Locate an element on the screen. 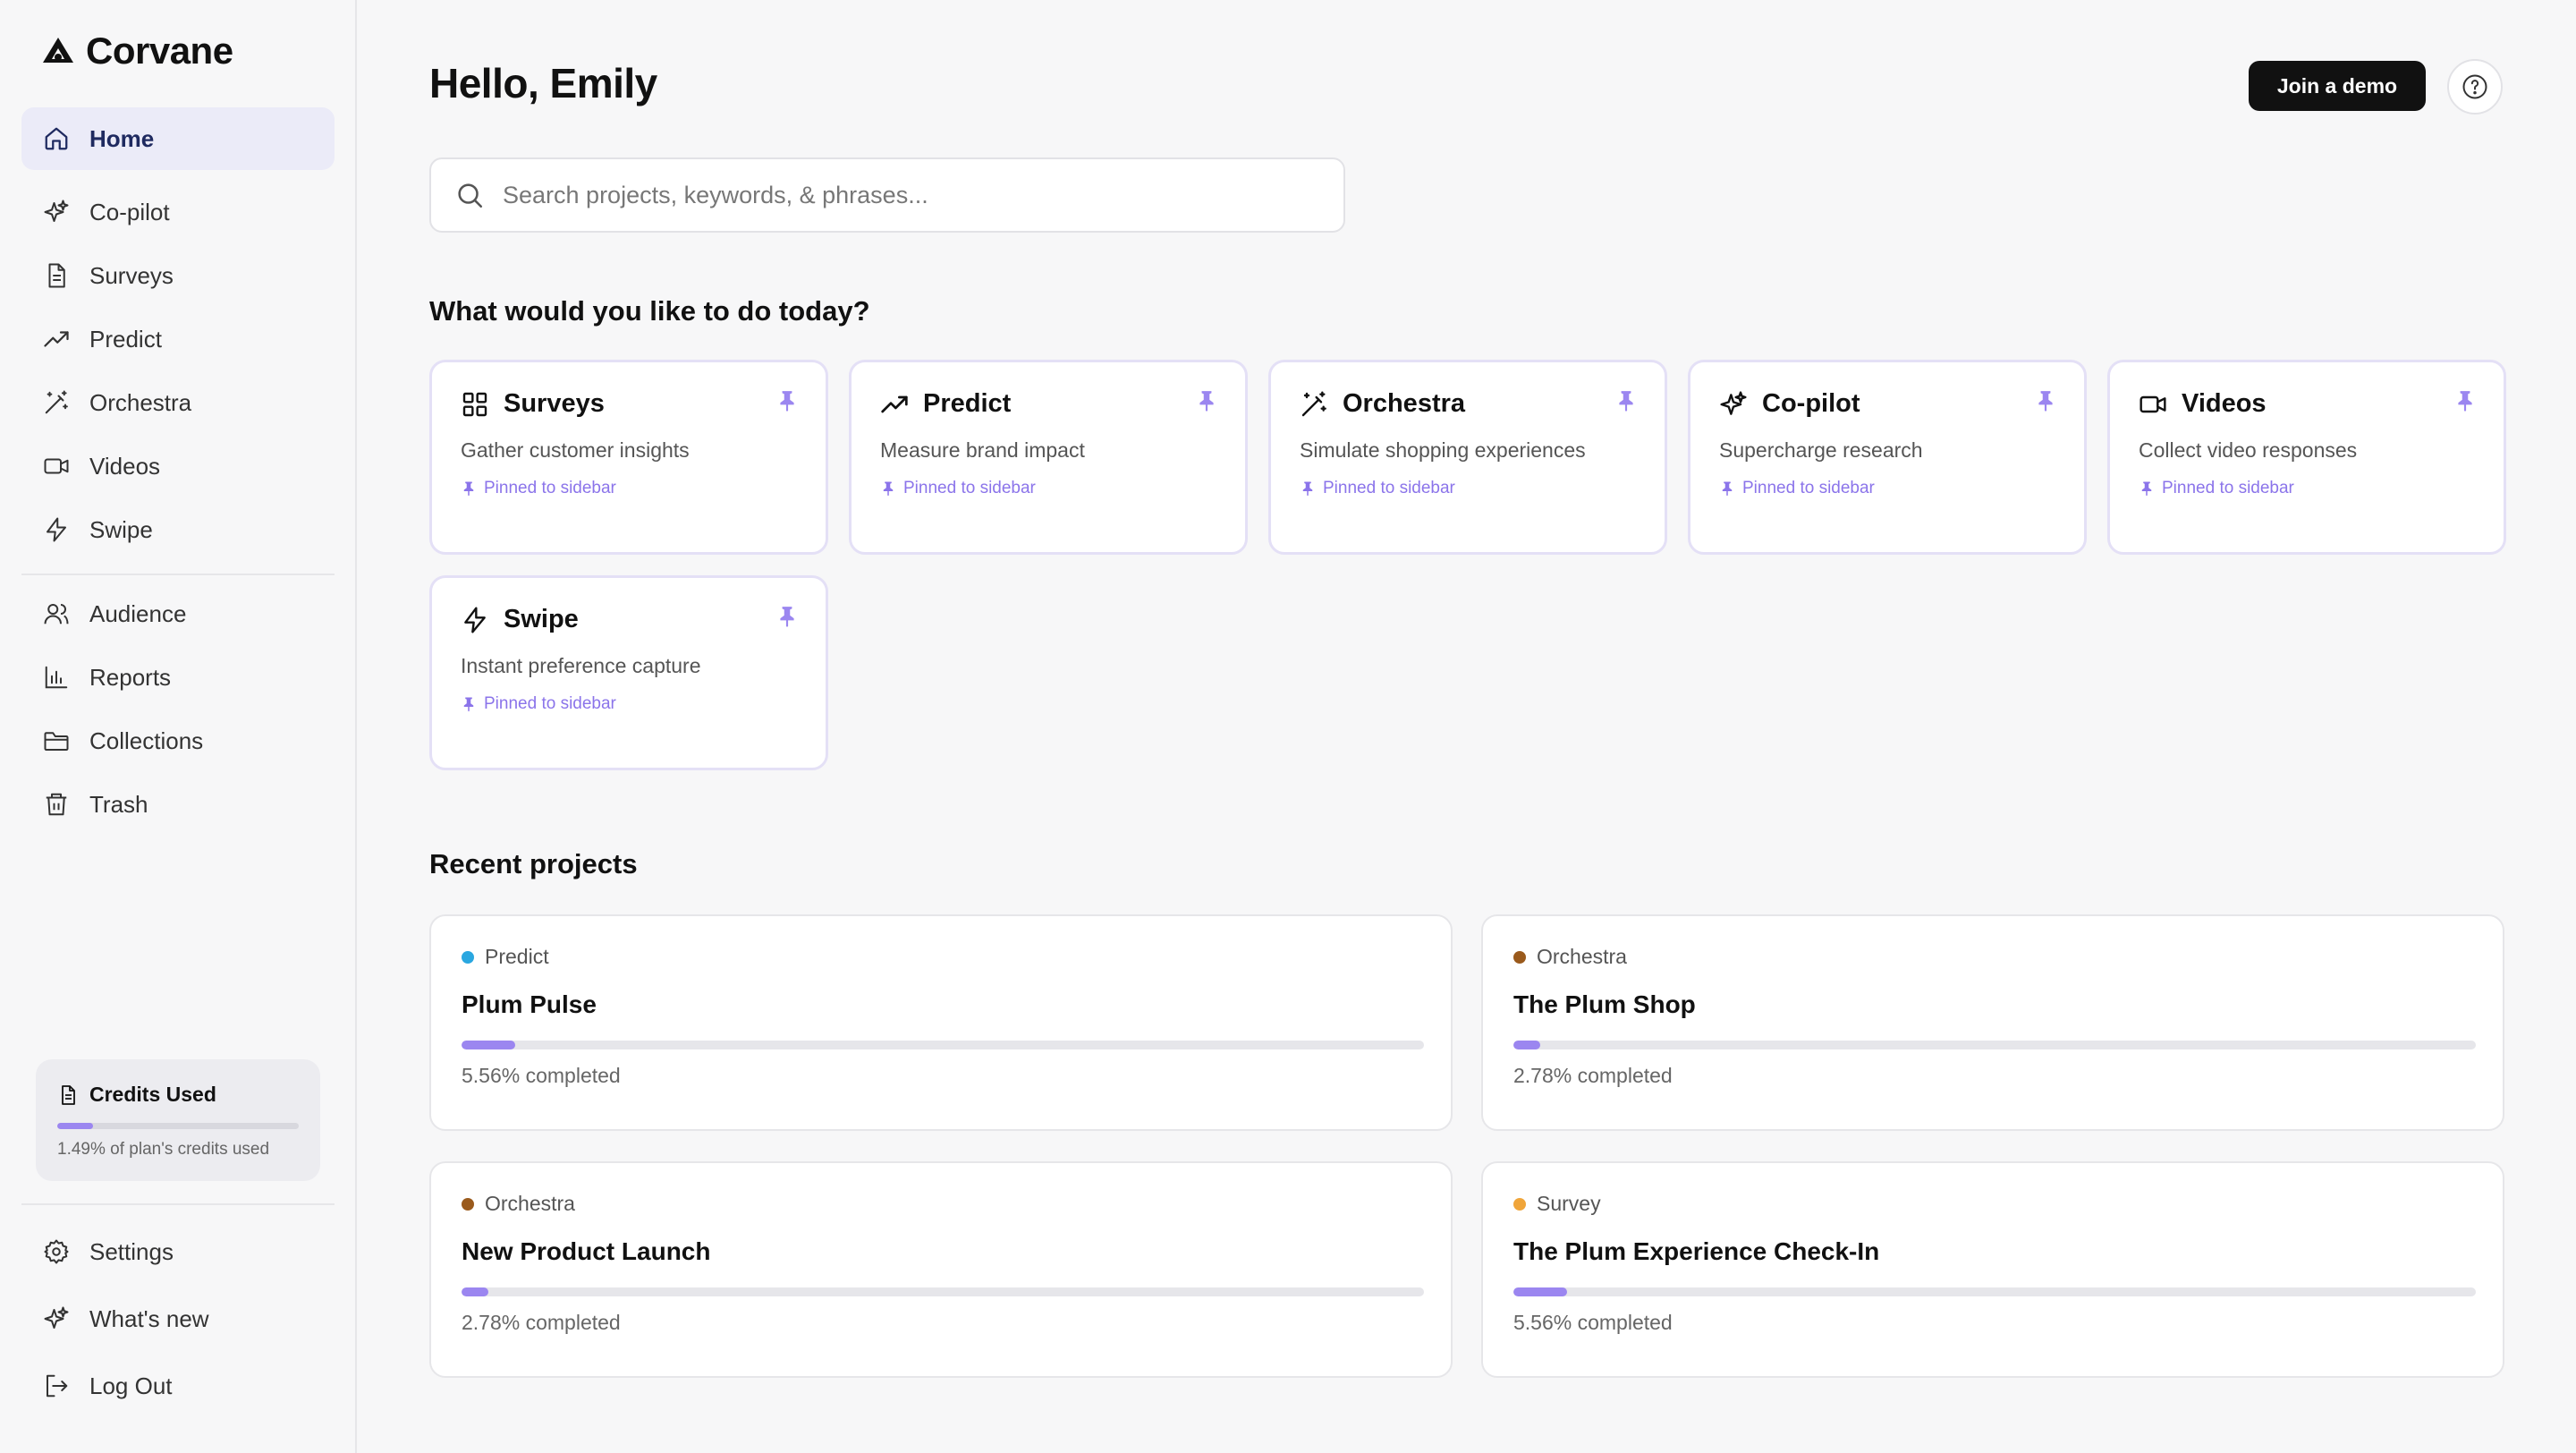 The width and height of the screenshot is (2576, 1453). sidebar-item-label: Log Out is located at coordinates (131, 1385).